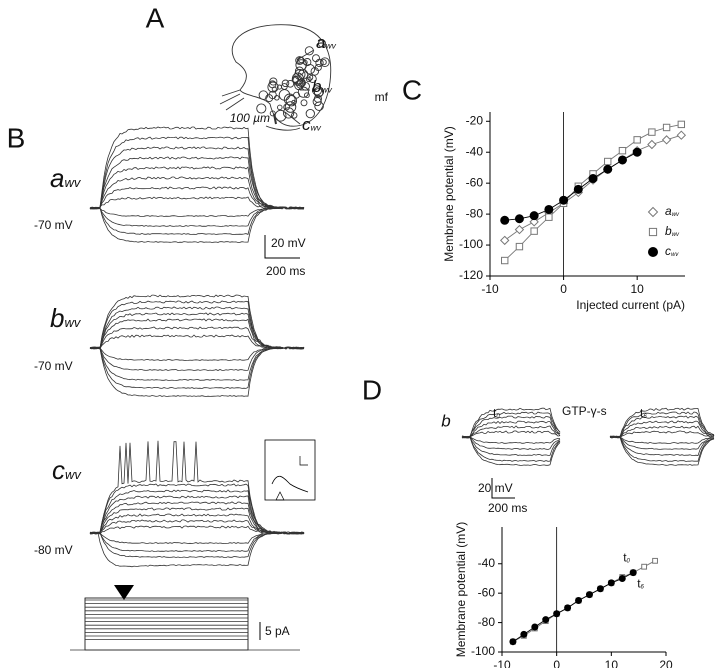 The image size is (720, 668). Describe the element at coordinates (593, 187) in the screenshot. I see `series-line` at that location.